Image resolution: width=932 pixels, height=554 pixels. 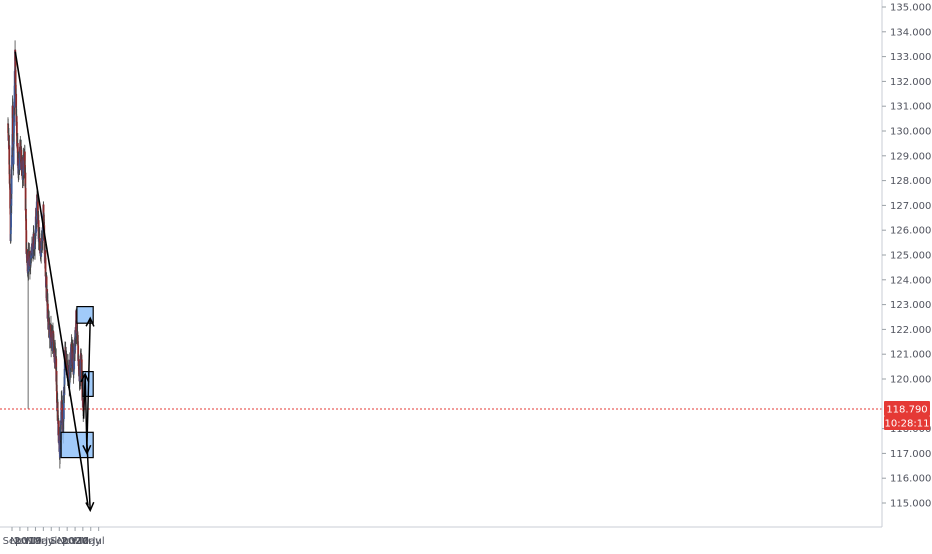 I want to click on y-tick-label: 126.000, so click(x=910, y=231).